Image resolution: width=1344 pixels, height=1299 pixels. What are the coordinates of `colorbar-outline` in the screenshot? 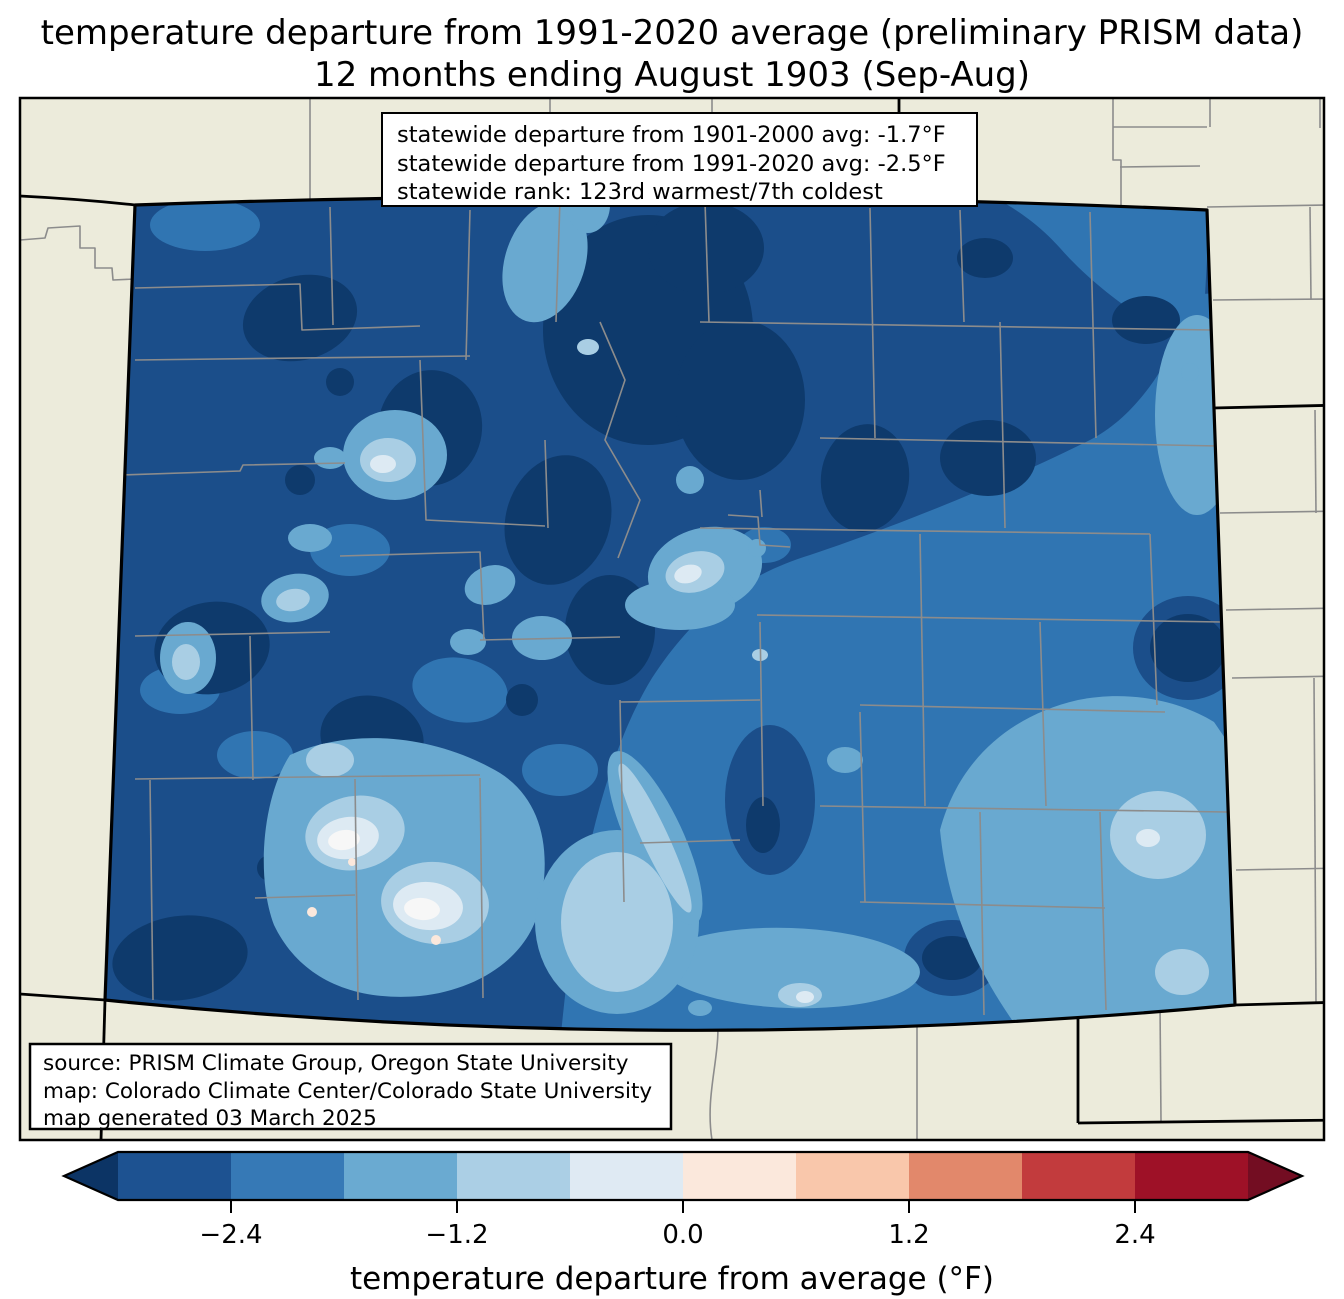 It's located at (683, 1176).